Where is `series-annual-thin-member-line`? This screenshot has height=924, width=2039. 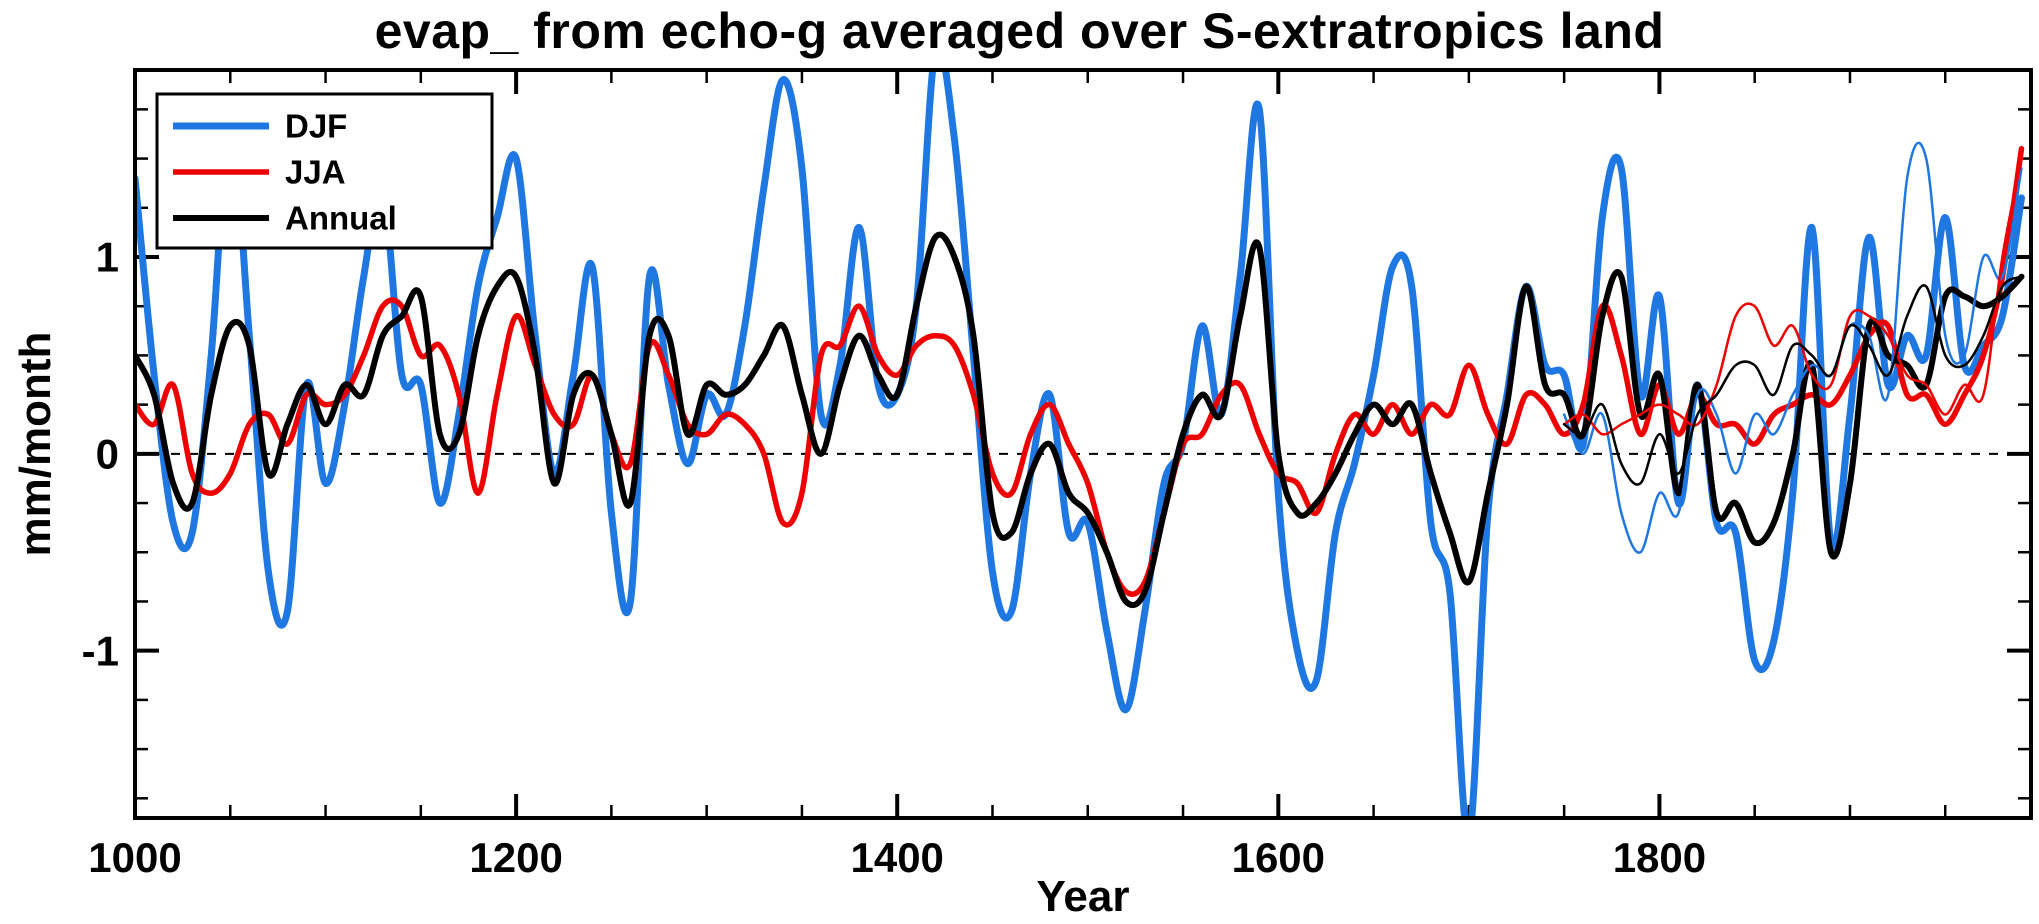 series-annual-thin-member-line is located at coordinates (1792, 380).